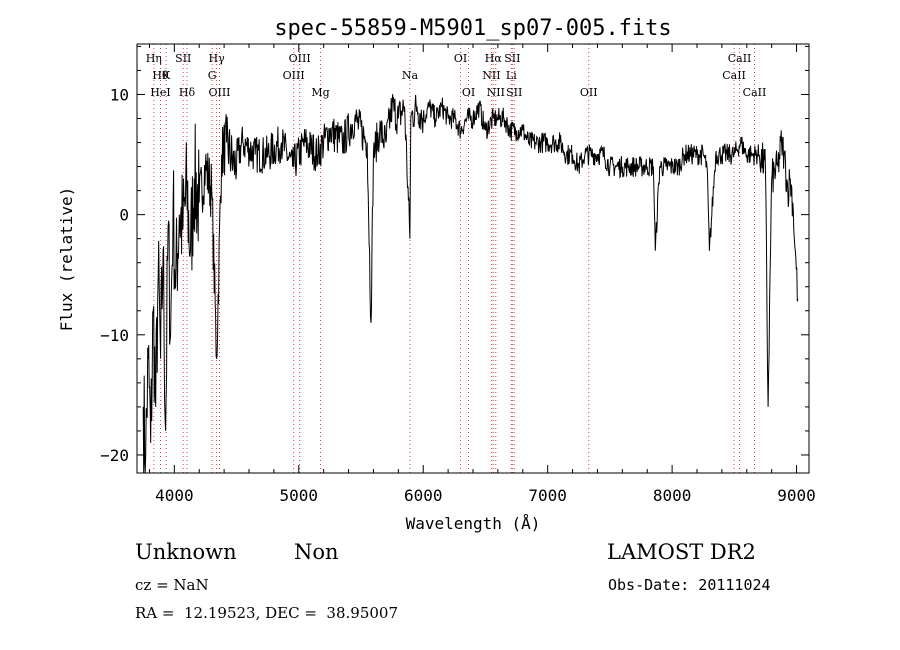  I want to click on radec-text: RA = 12.19523, DEC = 38.95007, so click(267, 613).